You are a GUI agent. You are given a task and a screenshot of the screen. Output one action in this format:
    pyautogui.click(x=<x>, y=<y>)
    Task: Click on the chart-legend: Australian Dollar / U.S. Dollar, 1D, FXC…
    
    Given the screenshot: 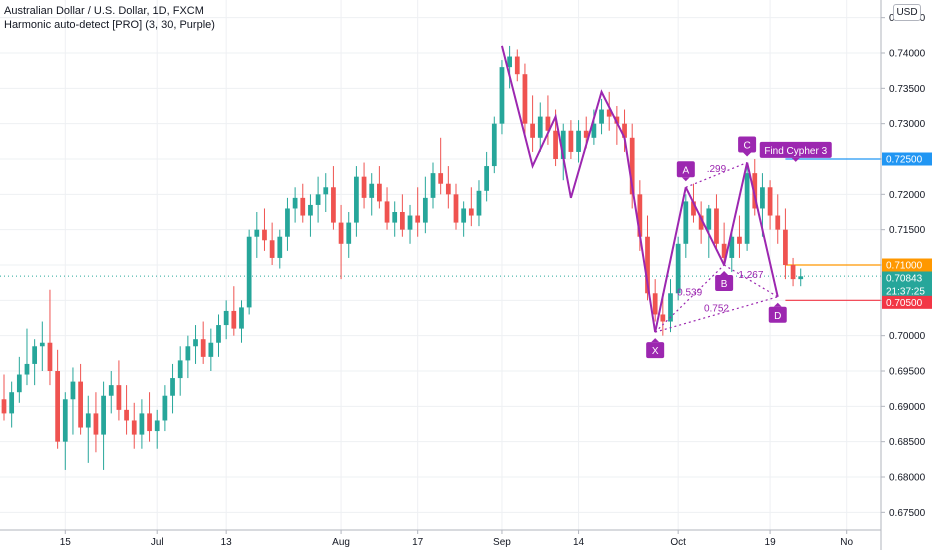 What is the action you would take?
    pyautogui.click(x=109, y=18)
    